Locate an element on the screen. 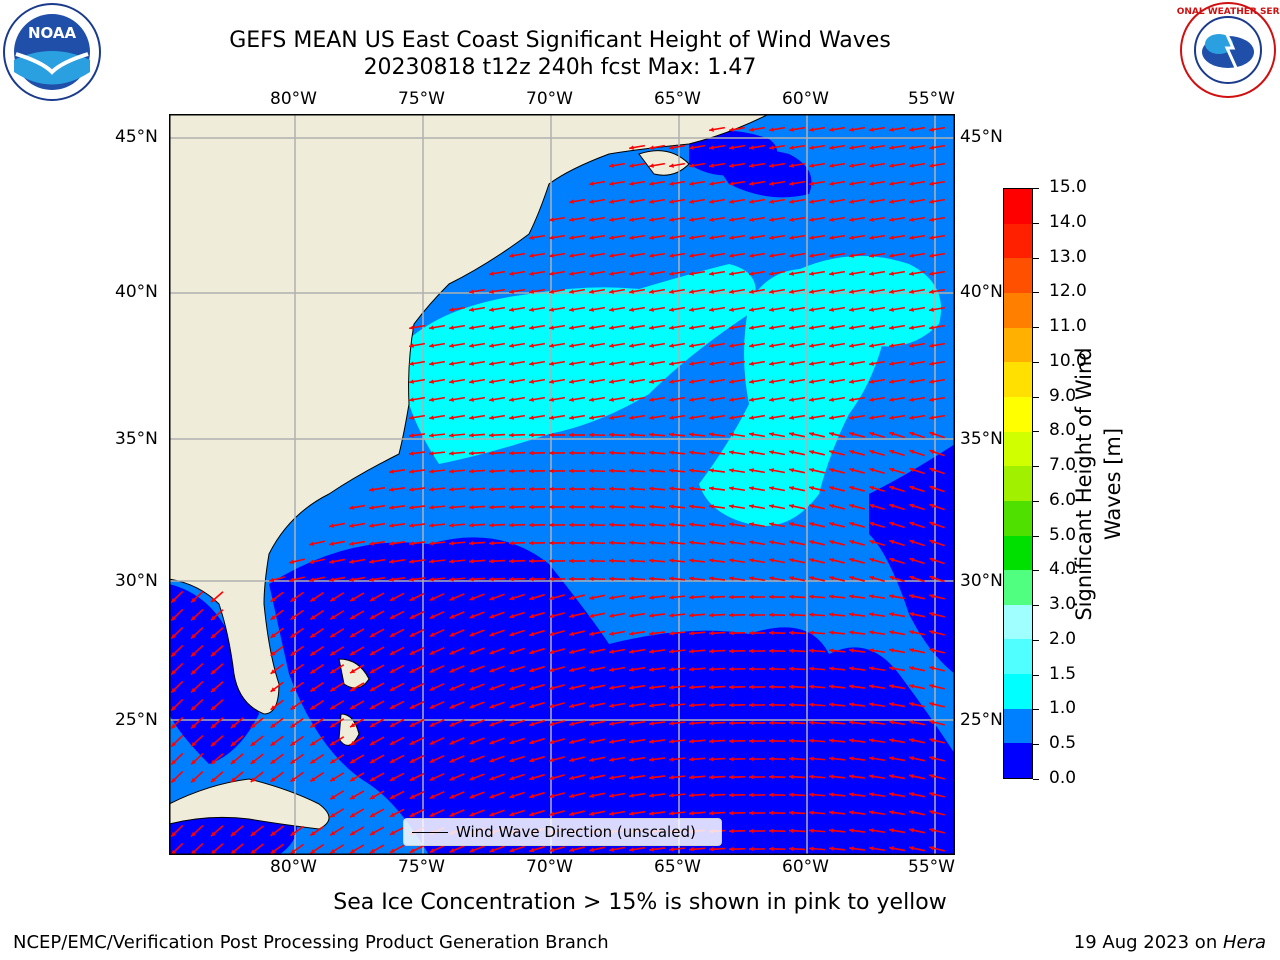 The height and width of the screenshot is (960, 1280). footer-date-text: 19 Aug 2023 on is located at coordinates (1148, 942).